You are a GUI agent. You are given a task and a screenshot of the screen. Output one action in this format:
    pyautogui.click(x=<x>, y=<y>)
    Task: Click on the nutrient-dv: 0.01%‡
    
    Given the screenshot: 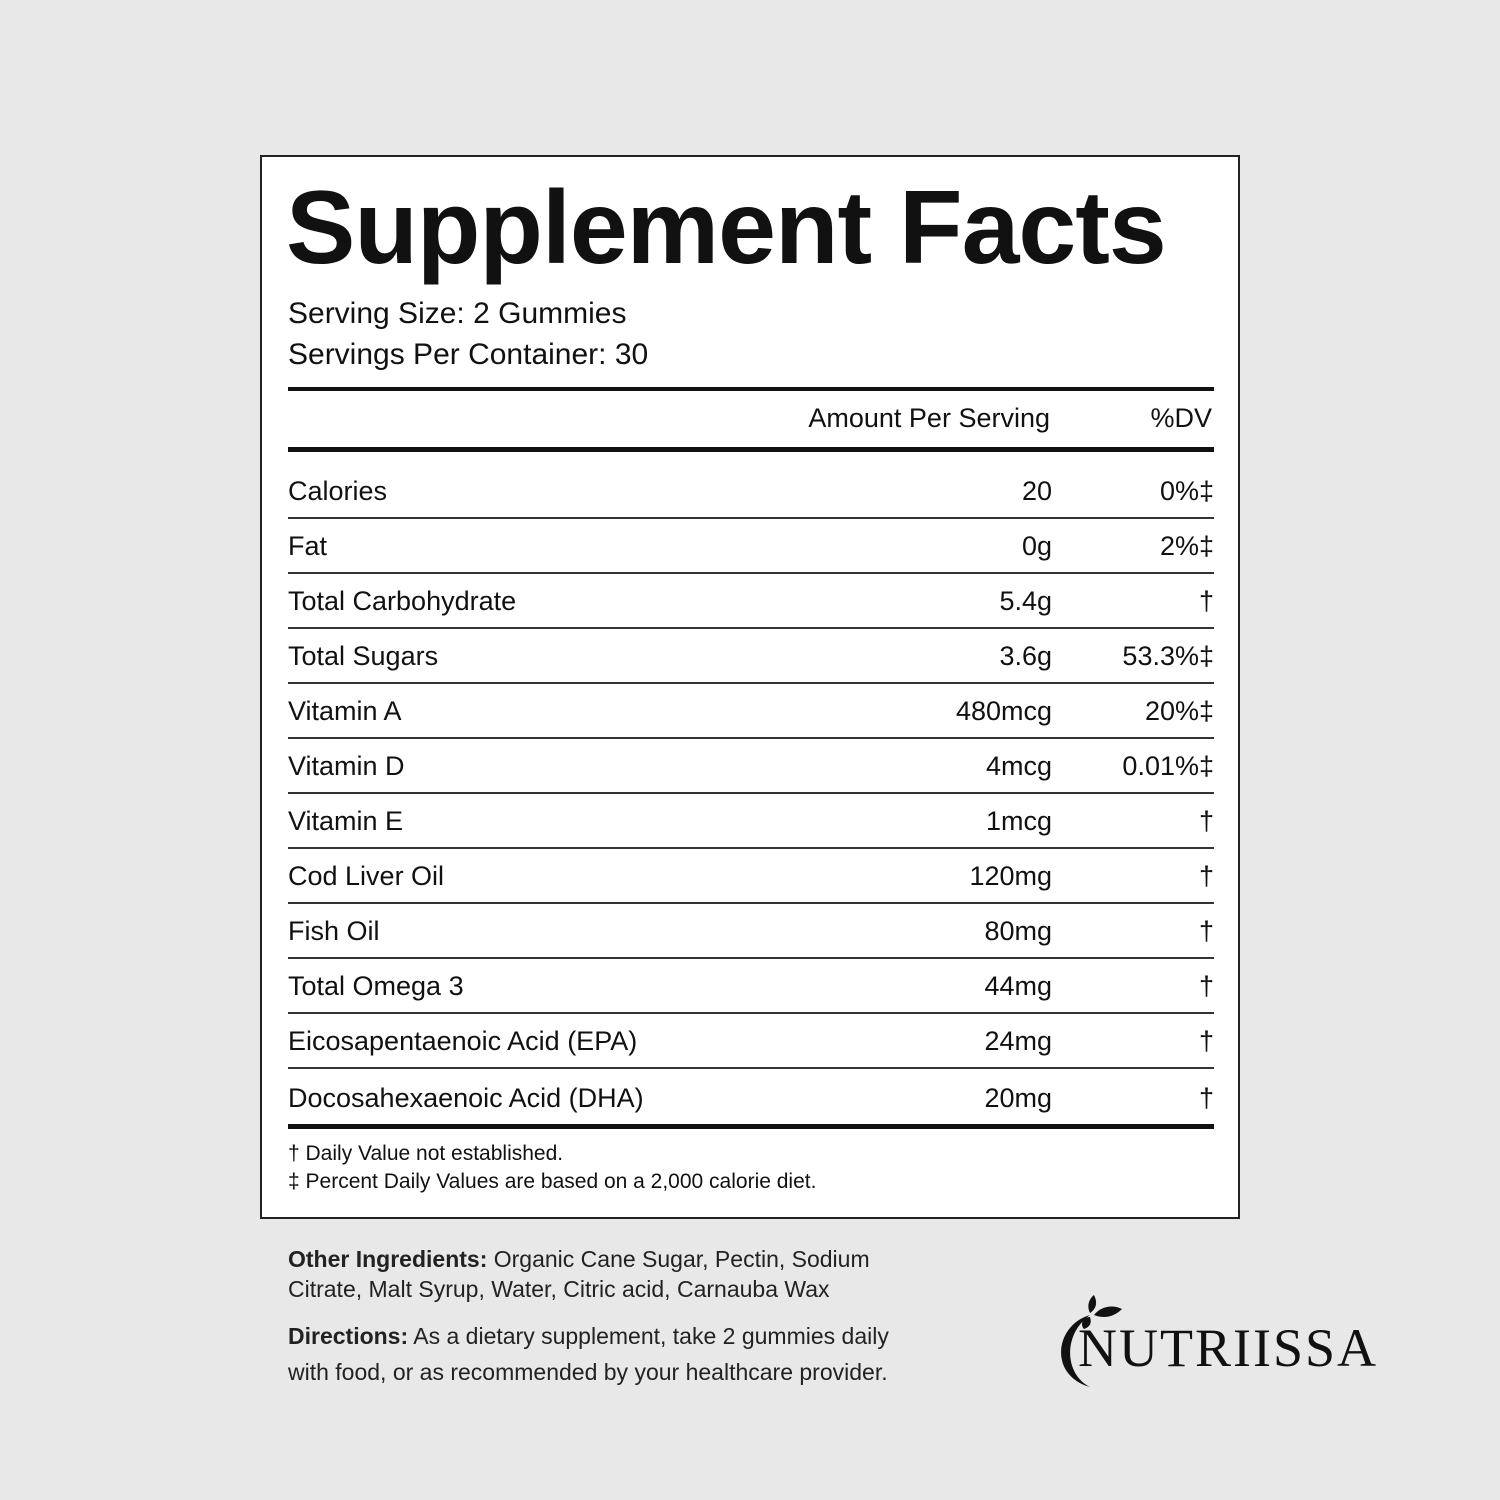 What is the action you would take?
    pyautogui.click(x=1168, y=766)
    